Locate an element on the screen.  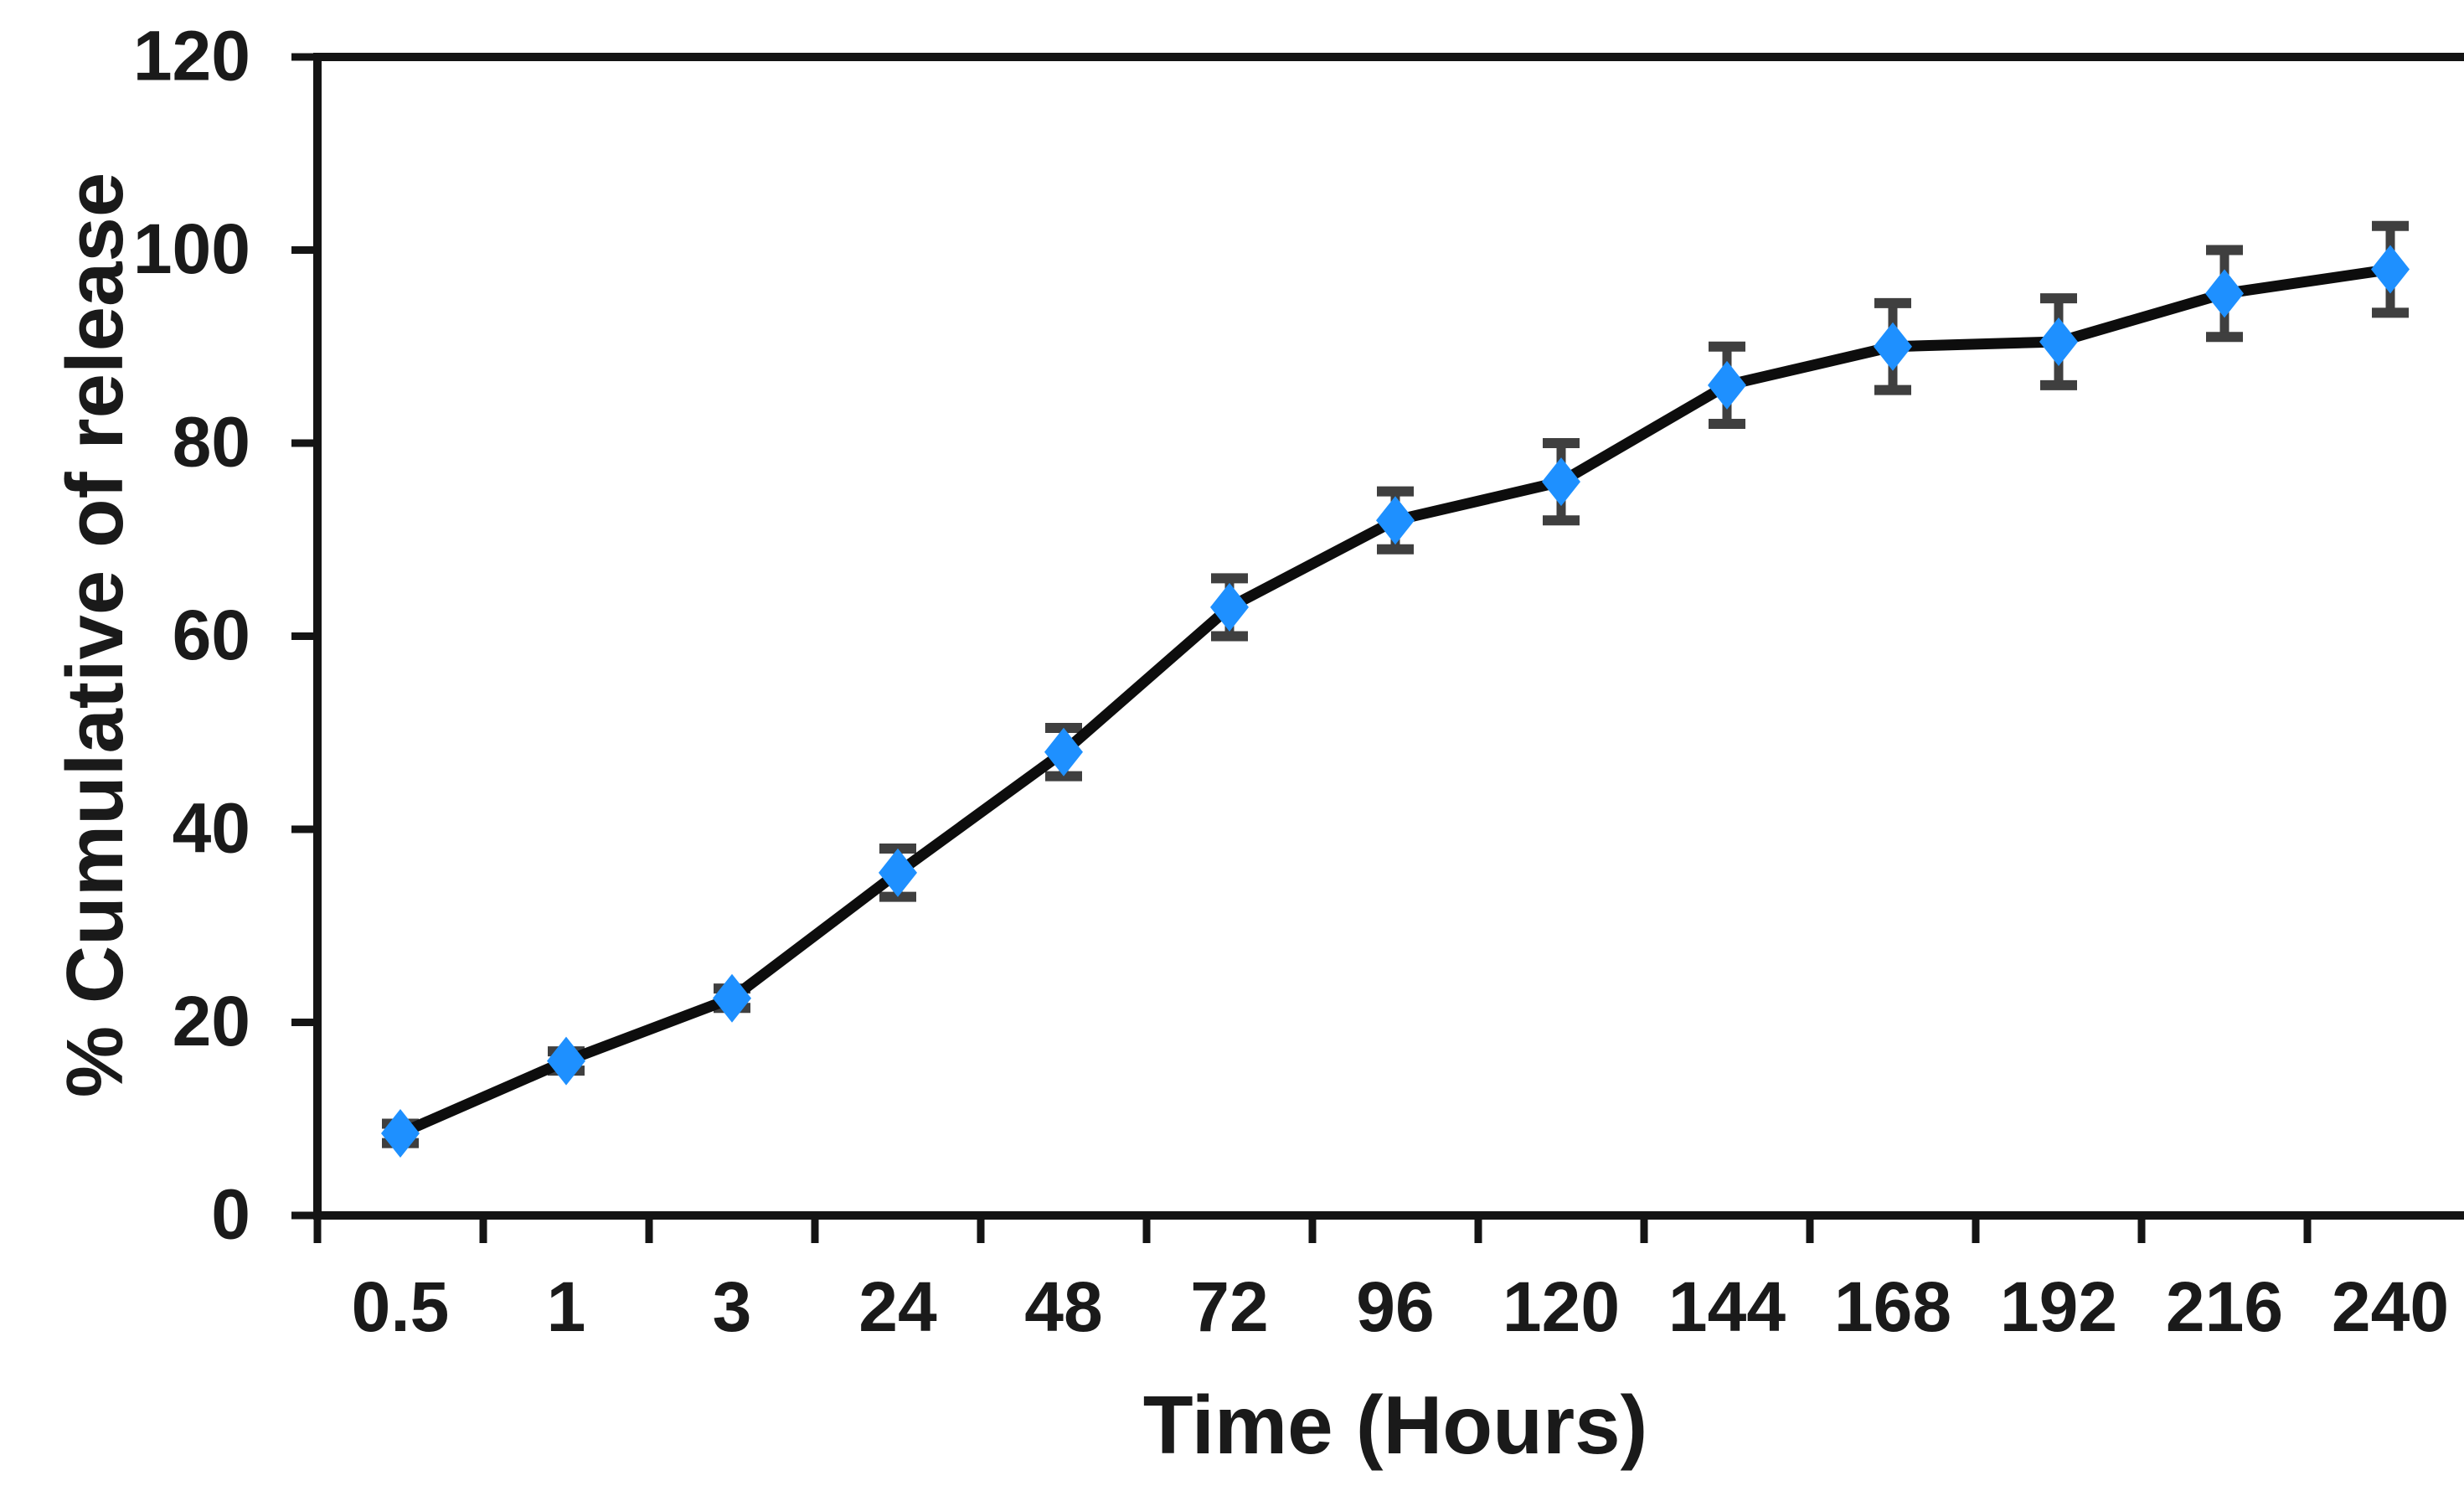
x-axis-tick-label: 72 is located at coordinates (1229, 1306).